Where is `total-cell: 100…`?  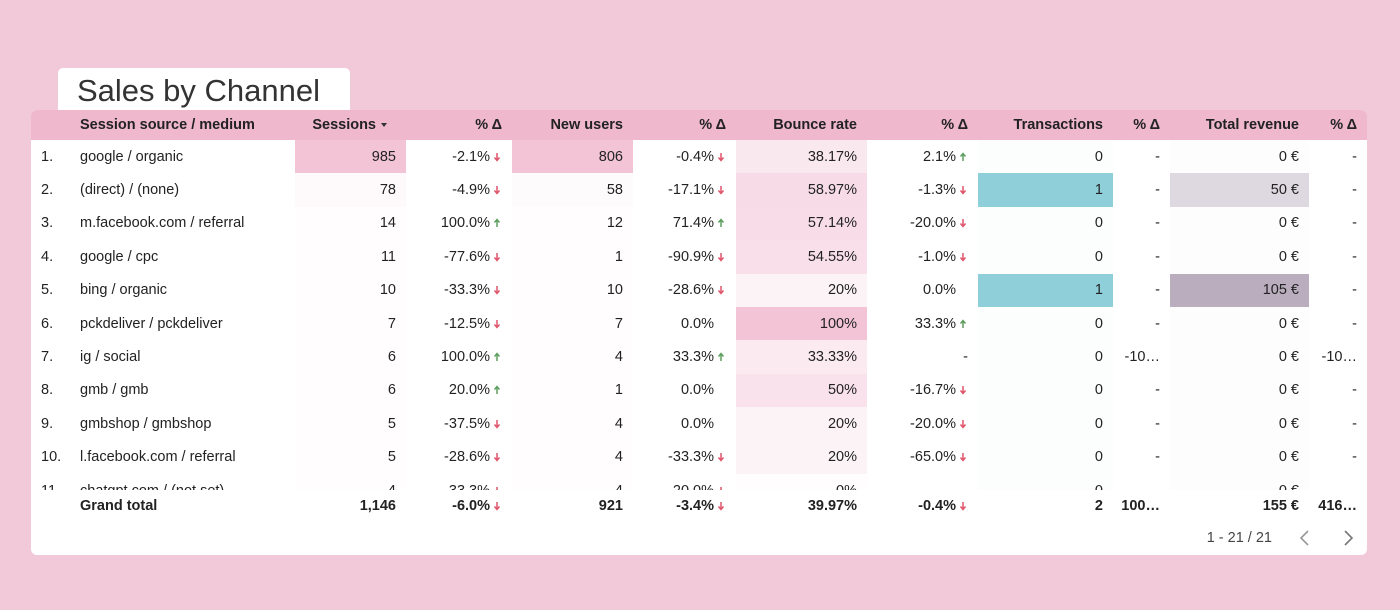 total-cell: 100… is located at coordinates (1141, 506).